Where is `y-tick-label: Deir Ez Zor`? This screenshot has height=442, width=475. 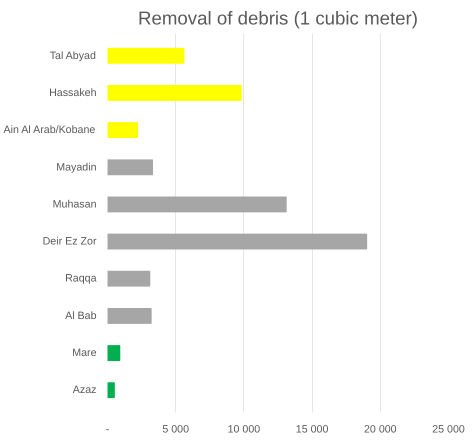 y-tick-label: Deir Ez Zor is located at coordinates (69, 242).